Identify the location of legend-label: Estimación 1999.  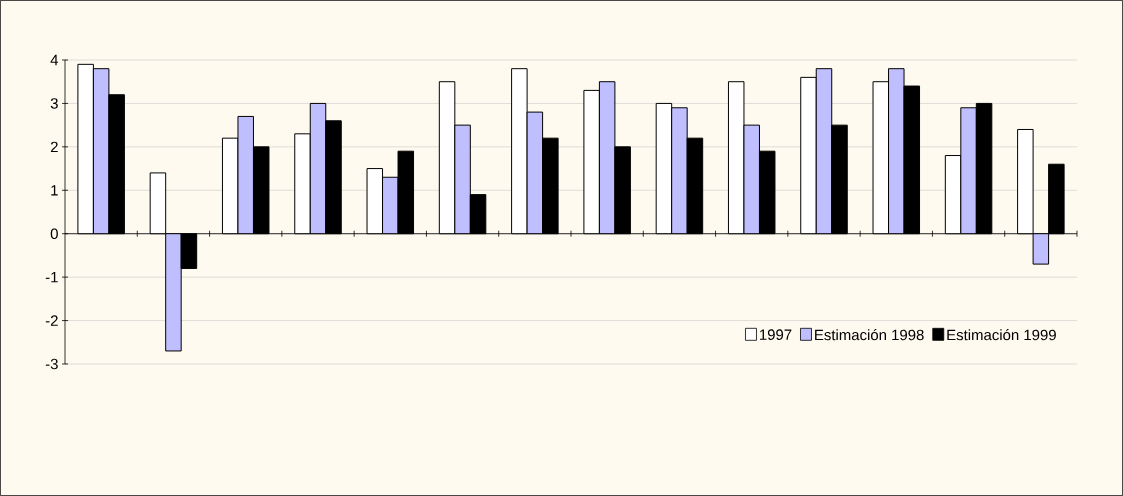
(1001, 335).